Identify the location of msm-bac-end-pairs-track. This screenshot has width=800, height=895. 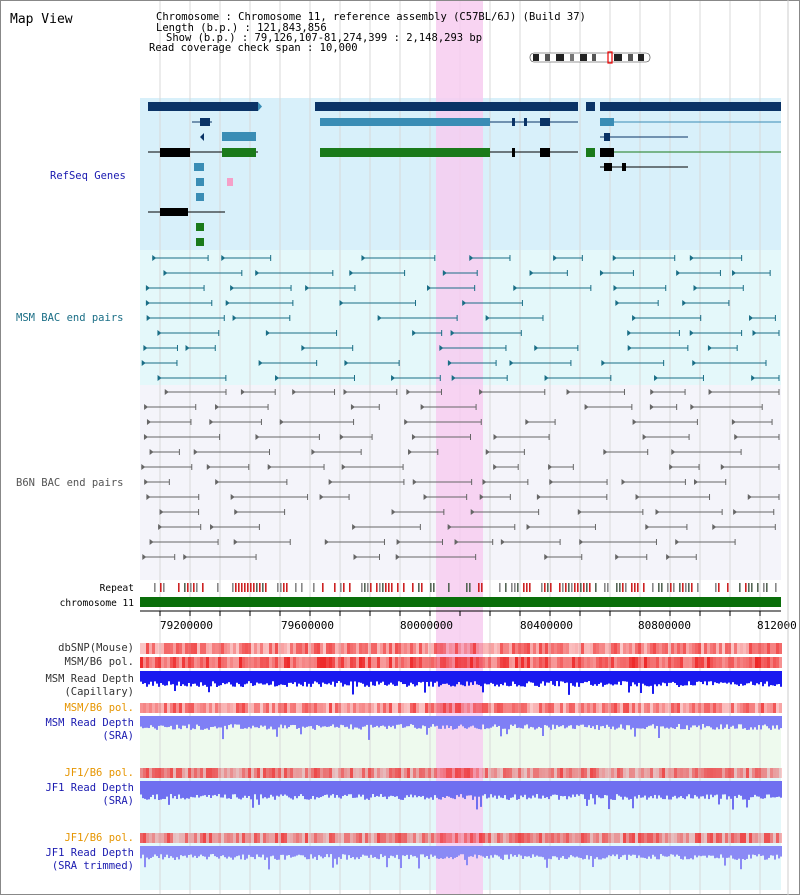
(460, 318).